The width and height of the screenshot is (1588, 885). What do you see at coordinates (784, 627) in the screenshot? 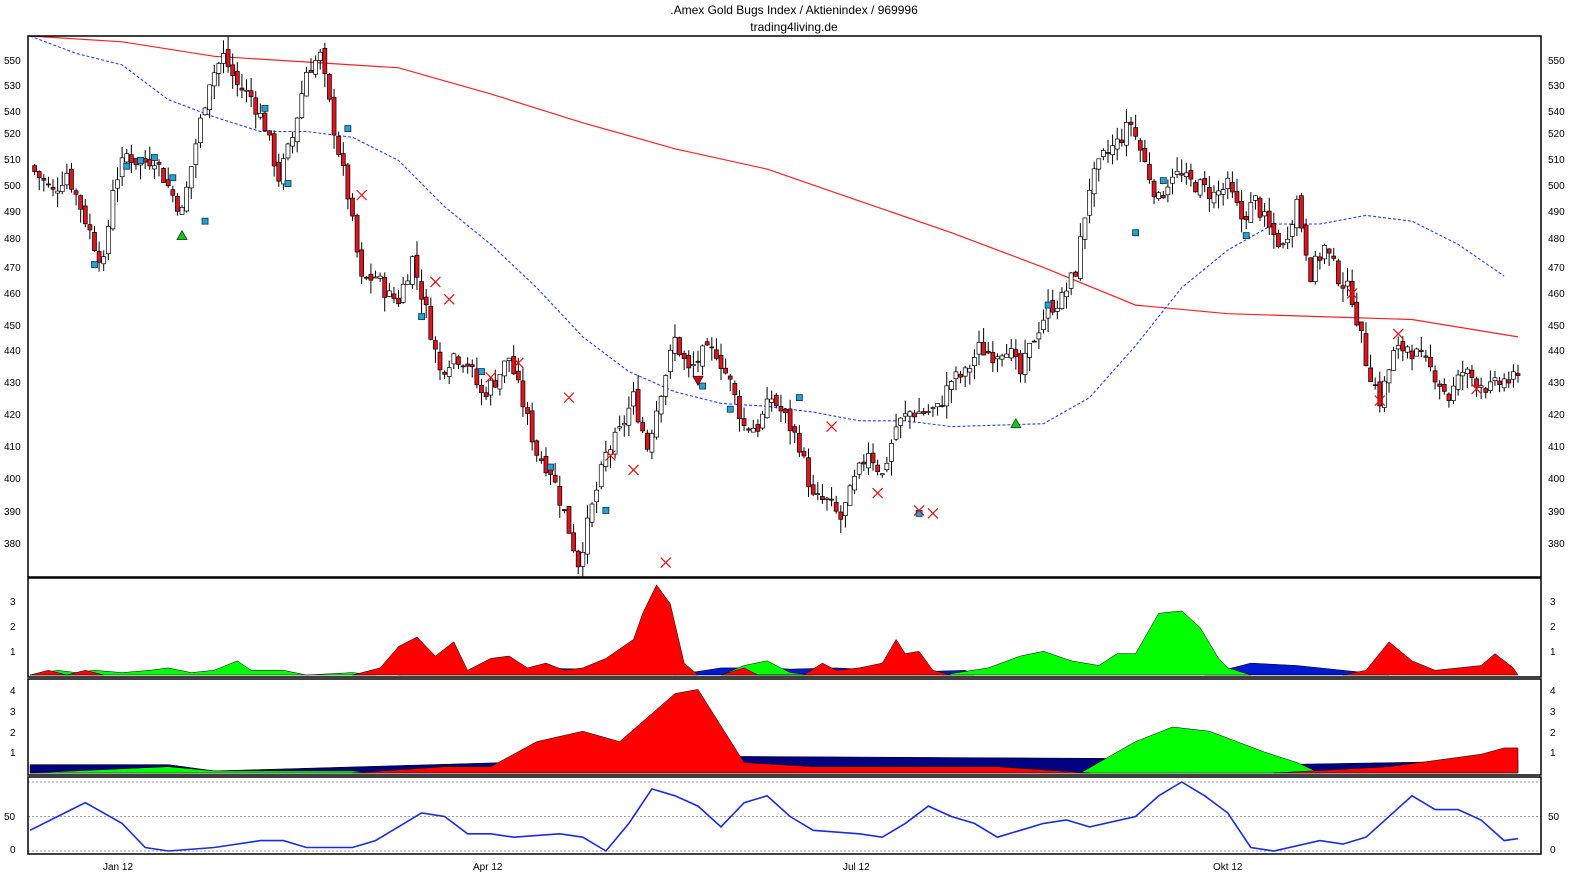
I see `panel-frame` at bounding box center [784, 627].